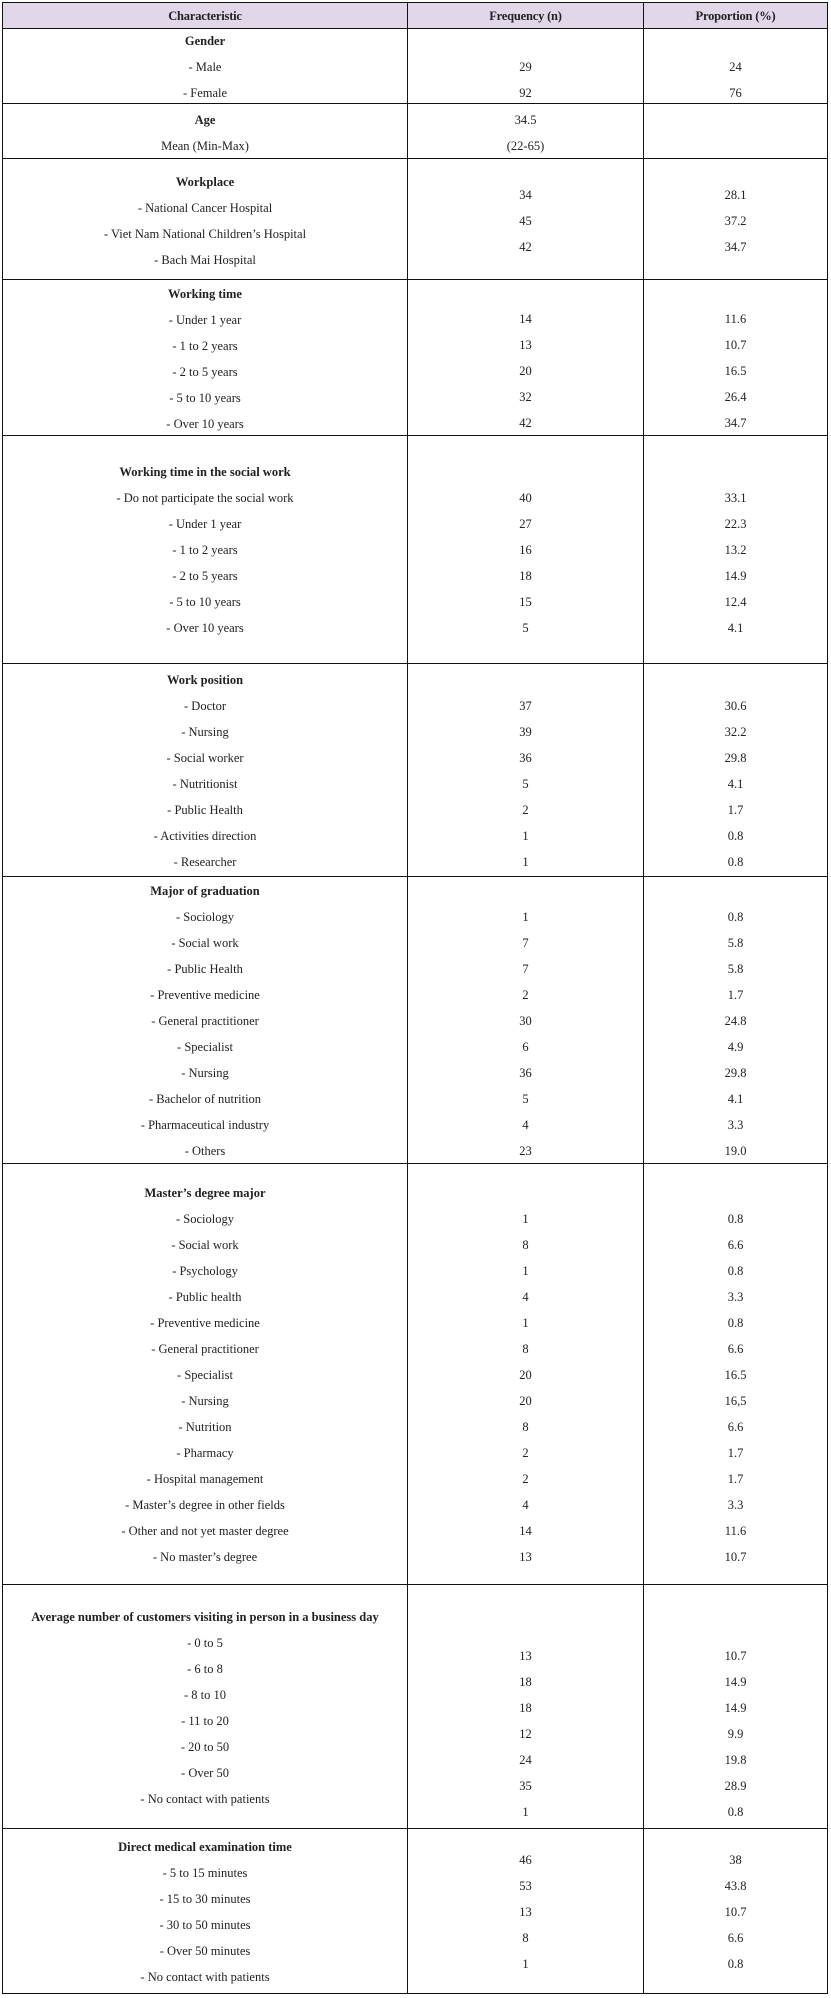 The height and width of the screenshot is (1998, 831). I want to click on proportion-value: 14.9, so click(735, 576).